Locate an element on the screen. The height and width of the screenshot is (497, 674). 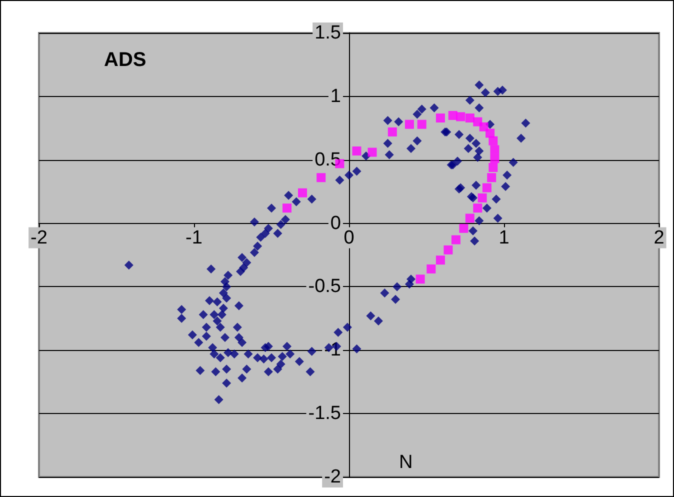
text: ADS is located at coordinates (125, 60).